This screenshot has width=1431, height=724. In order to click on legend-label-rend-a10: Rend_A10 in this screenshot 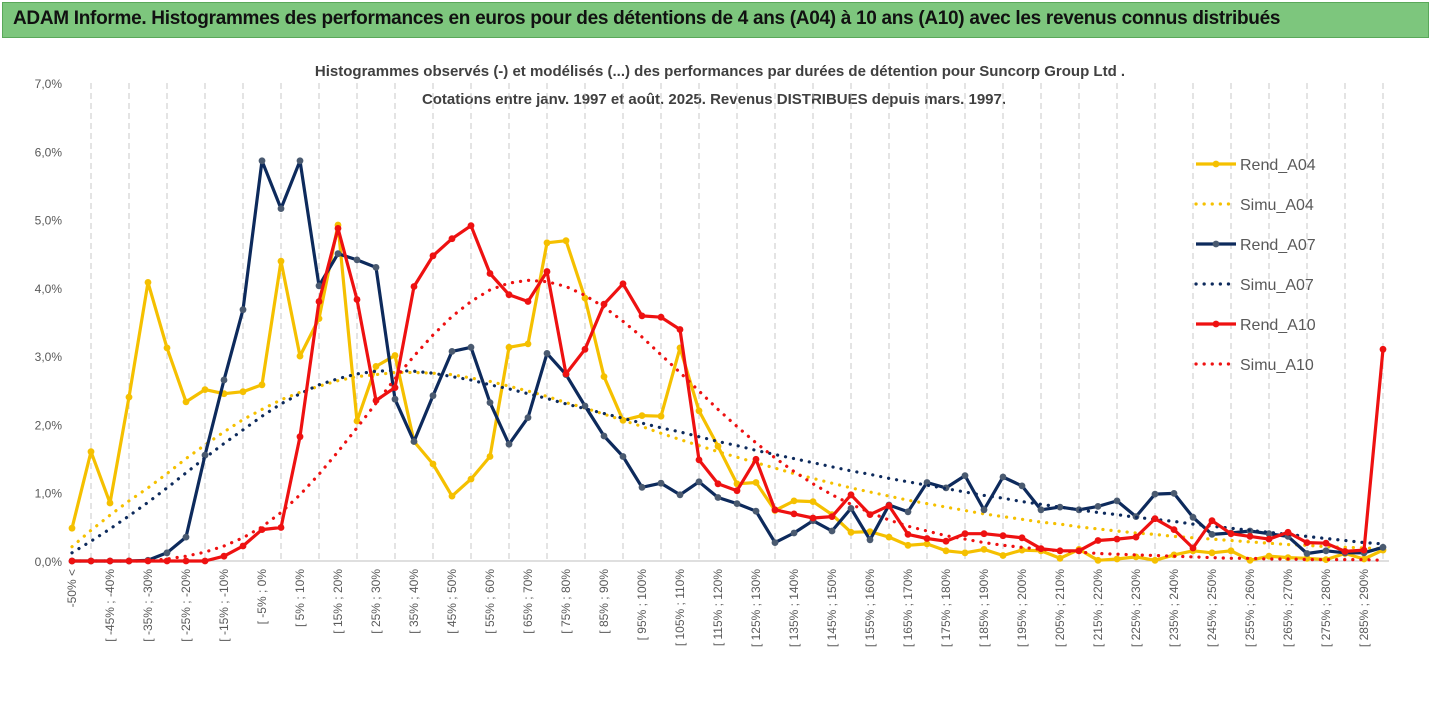, I will do `click(1278, 325)`.